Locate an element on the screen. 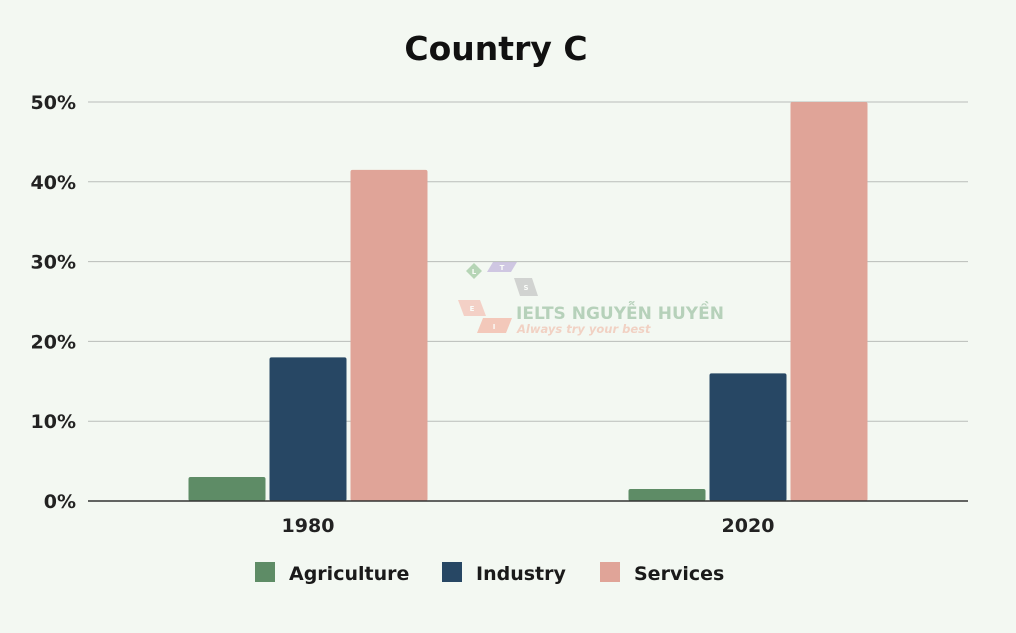 The height and width of the screenshot is (633, 1016). legend: Agriculture Industry Services is located at coordinates (489, 573).